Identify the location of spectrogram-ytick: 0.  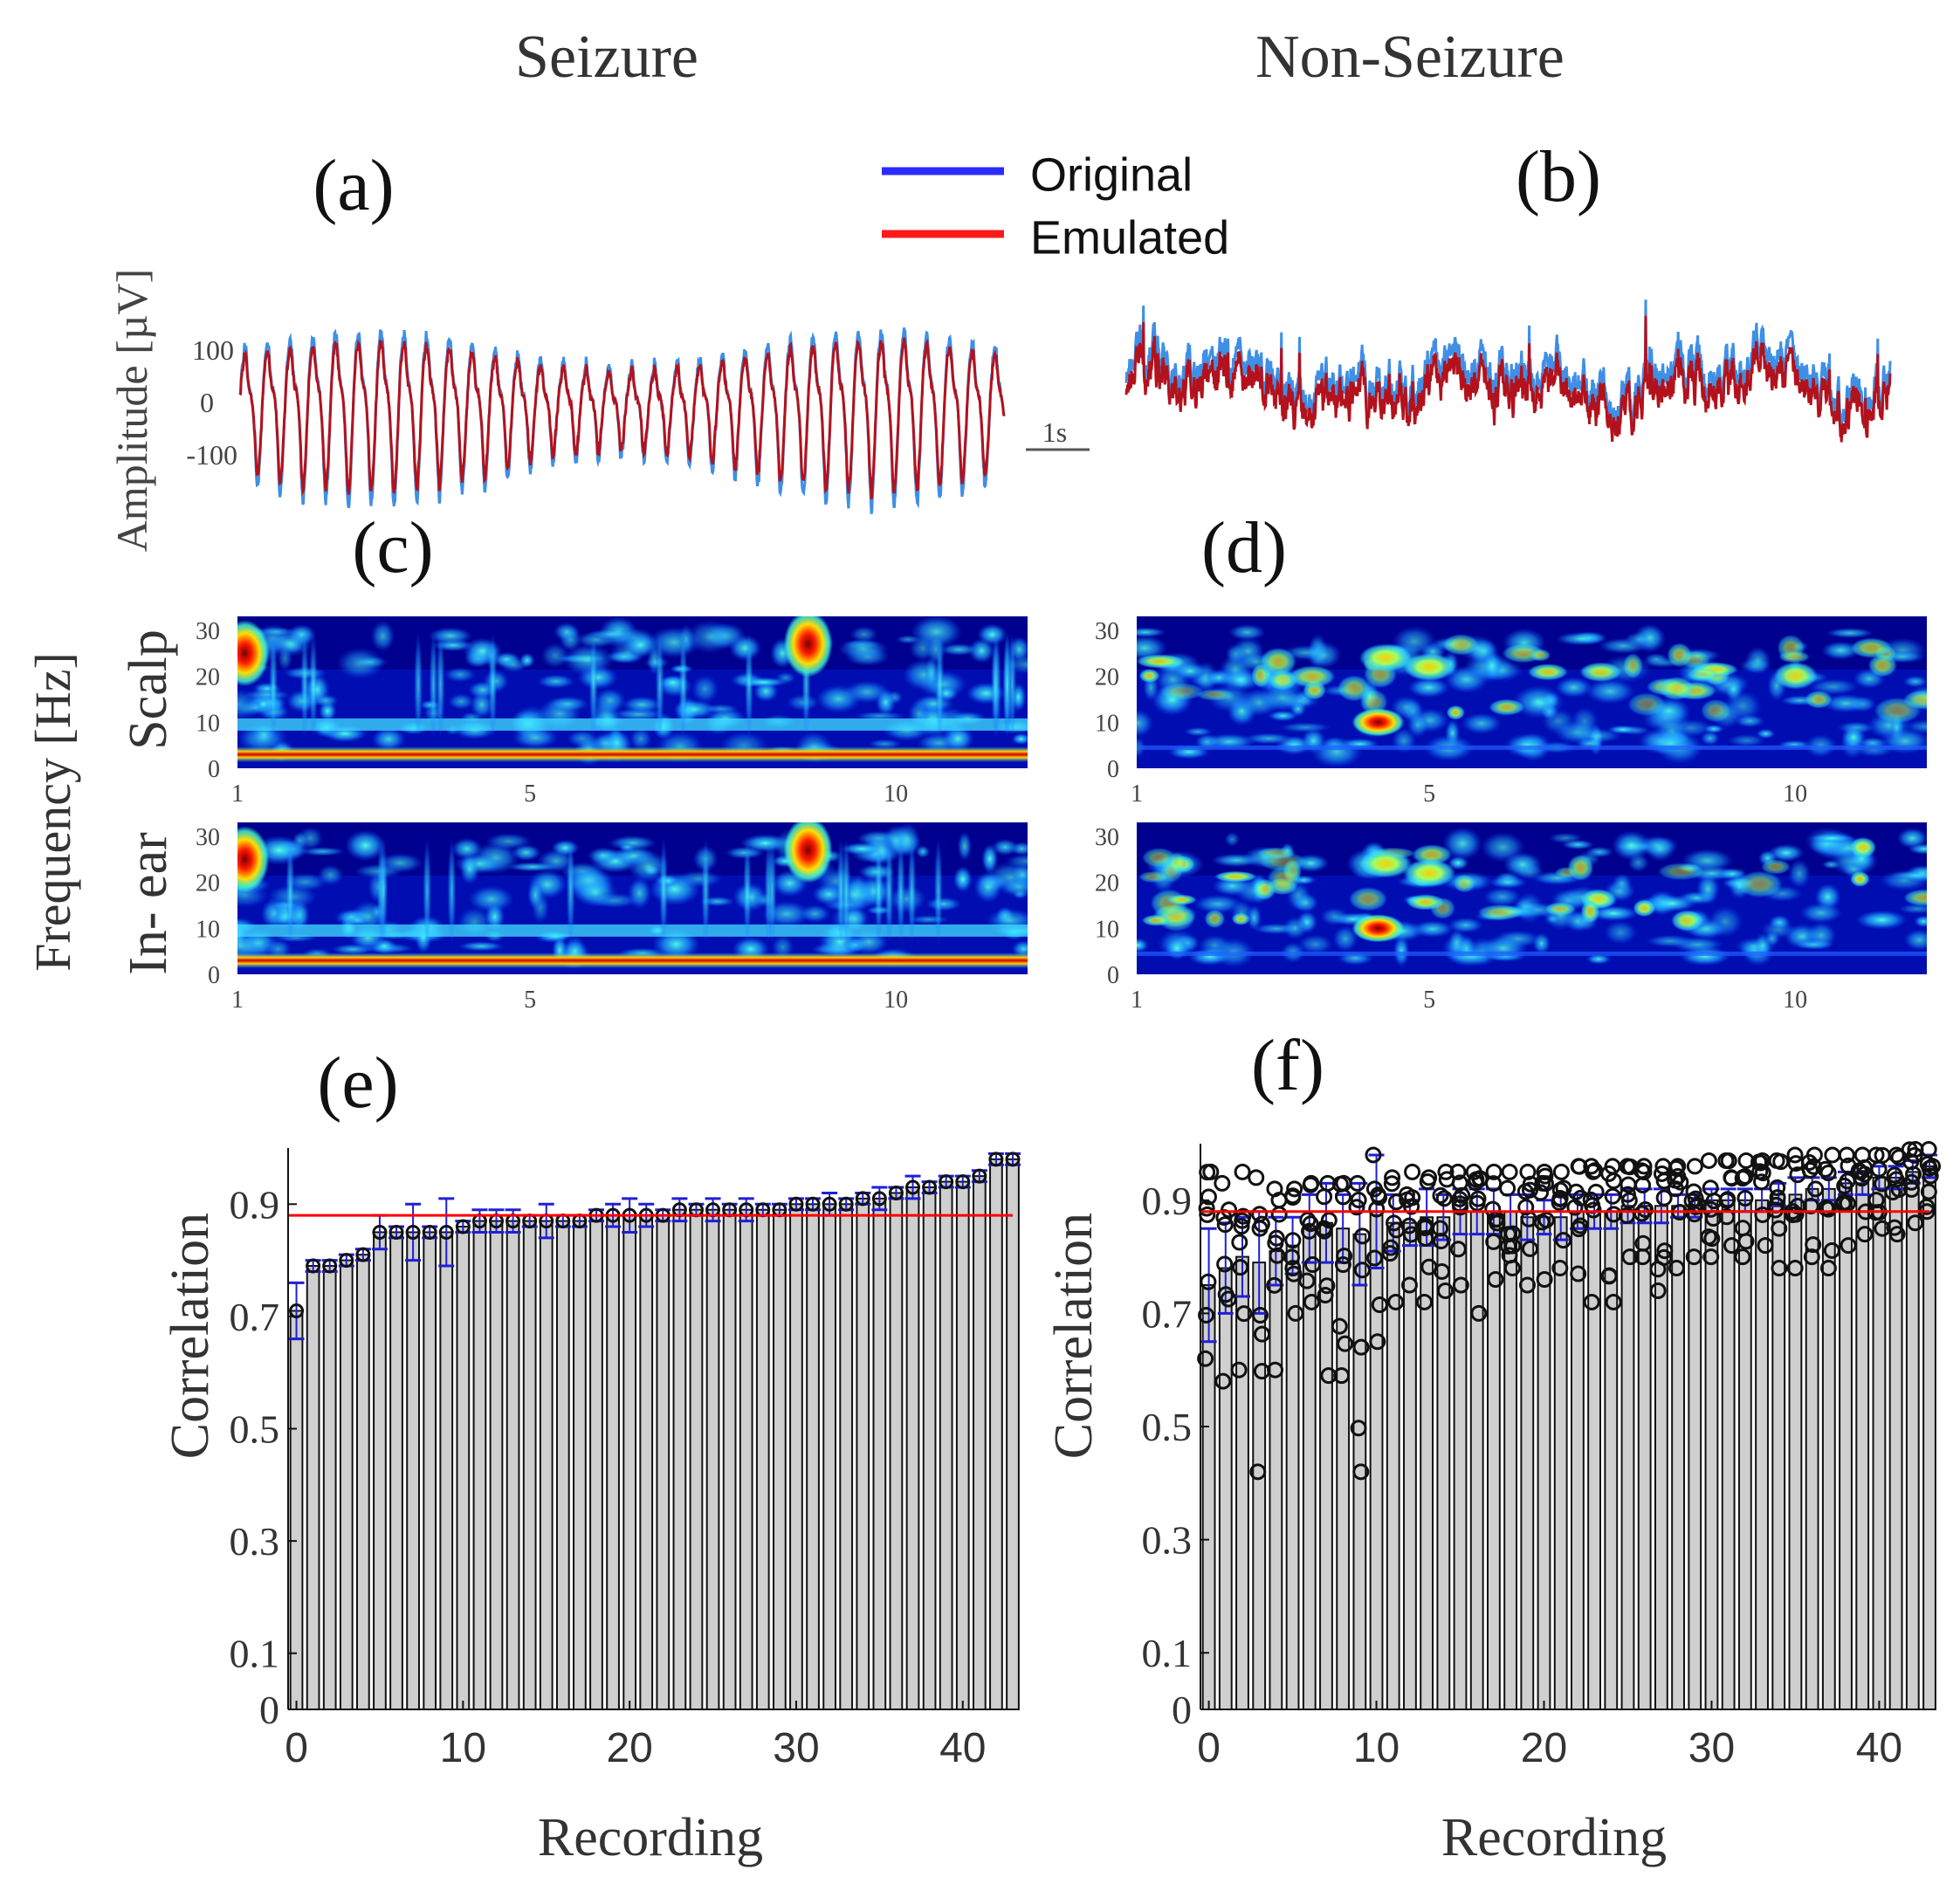
(214, 770).